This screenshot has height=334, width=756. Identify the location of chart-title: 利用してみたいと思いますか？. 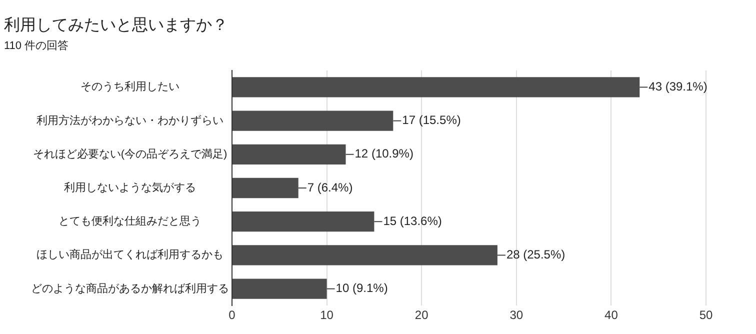
(116, 25).